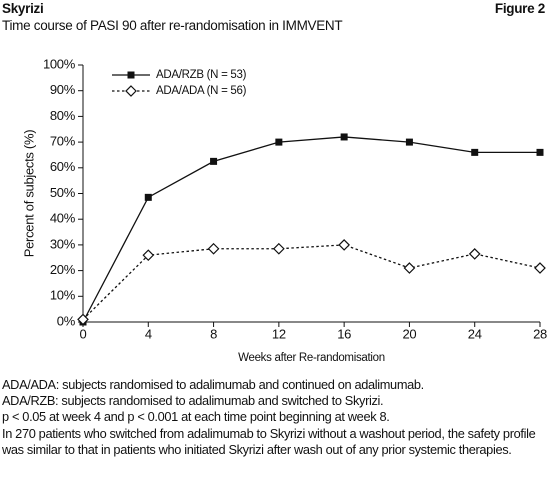 This screenshot has width=549, height=486. I want to click on title: Skyrizi, so click(23, 8).